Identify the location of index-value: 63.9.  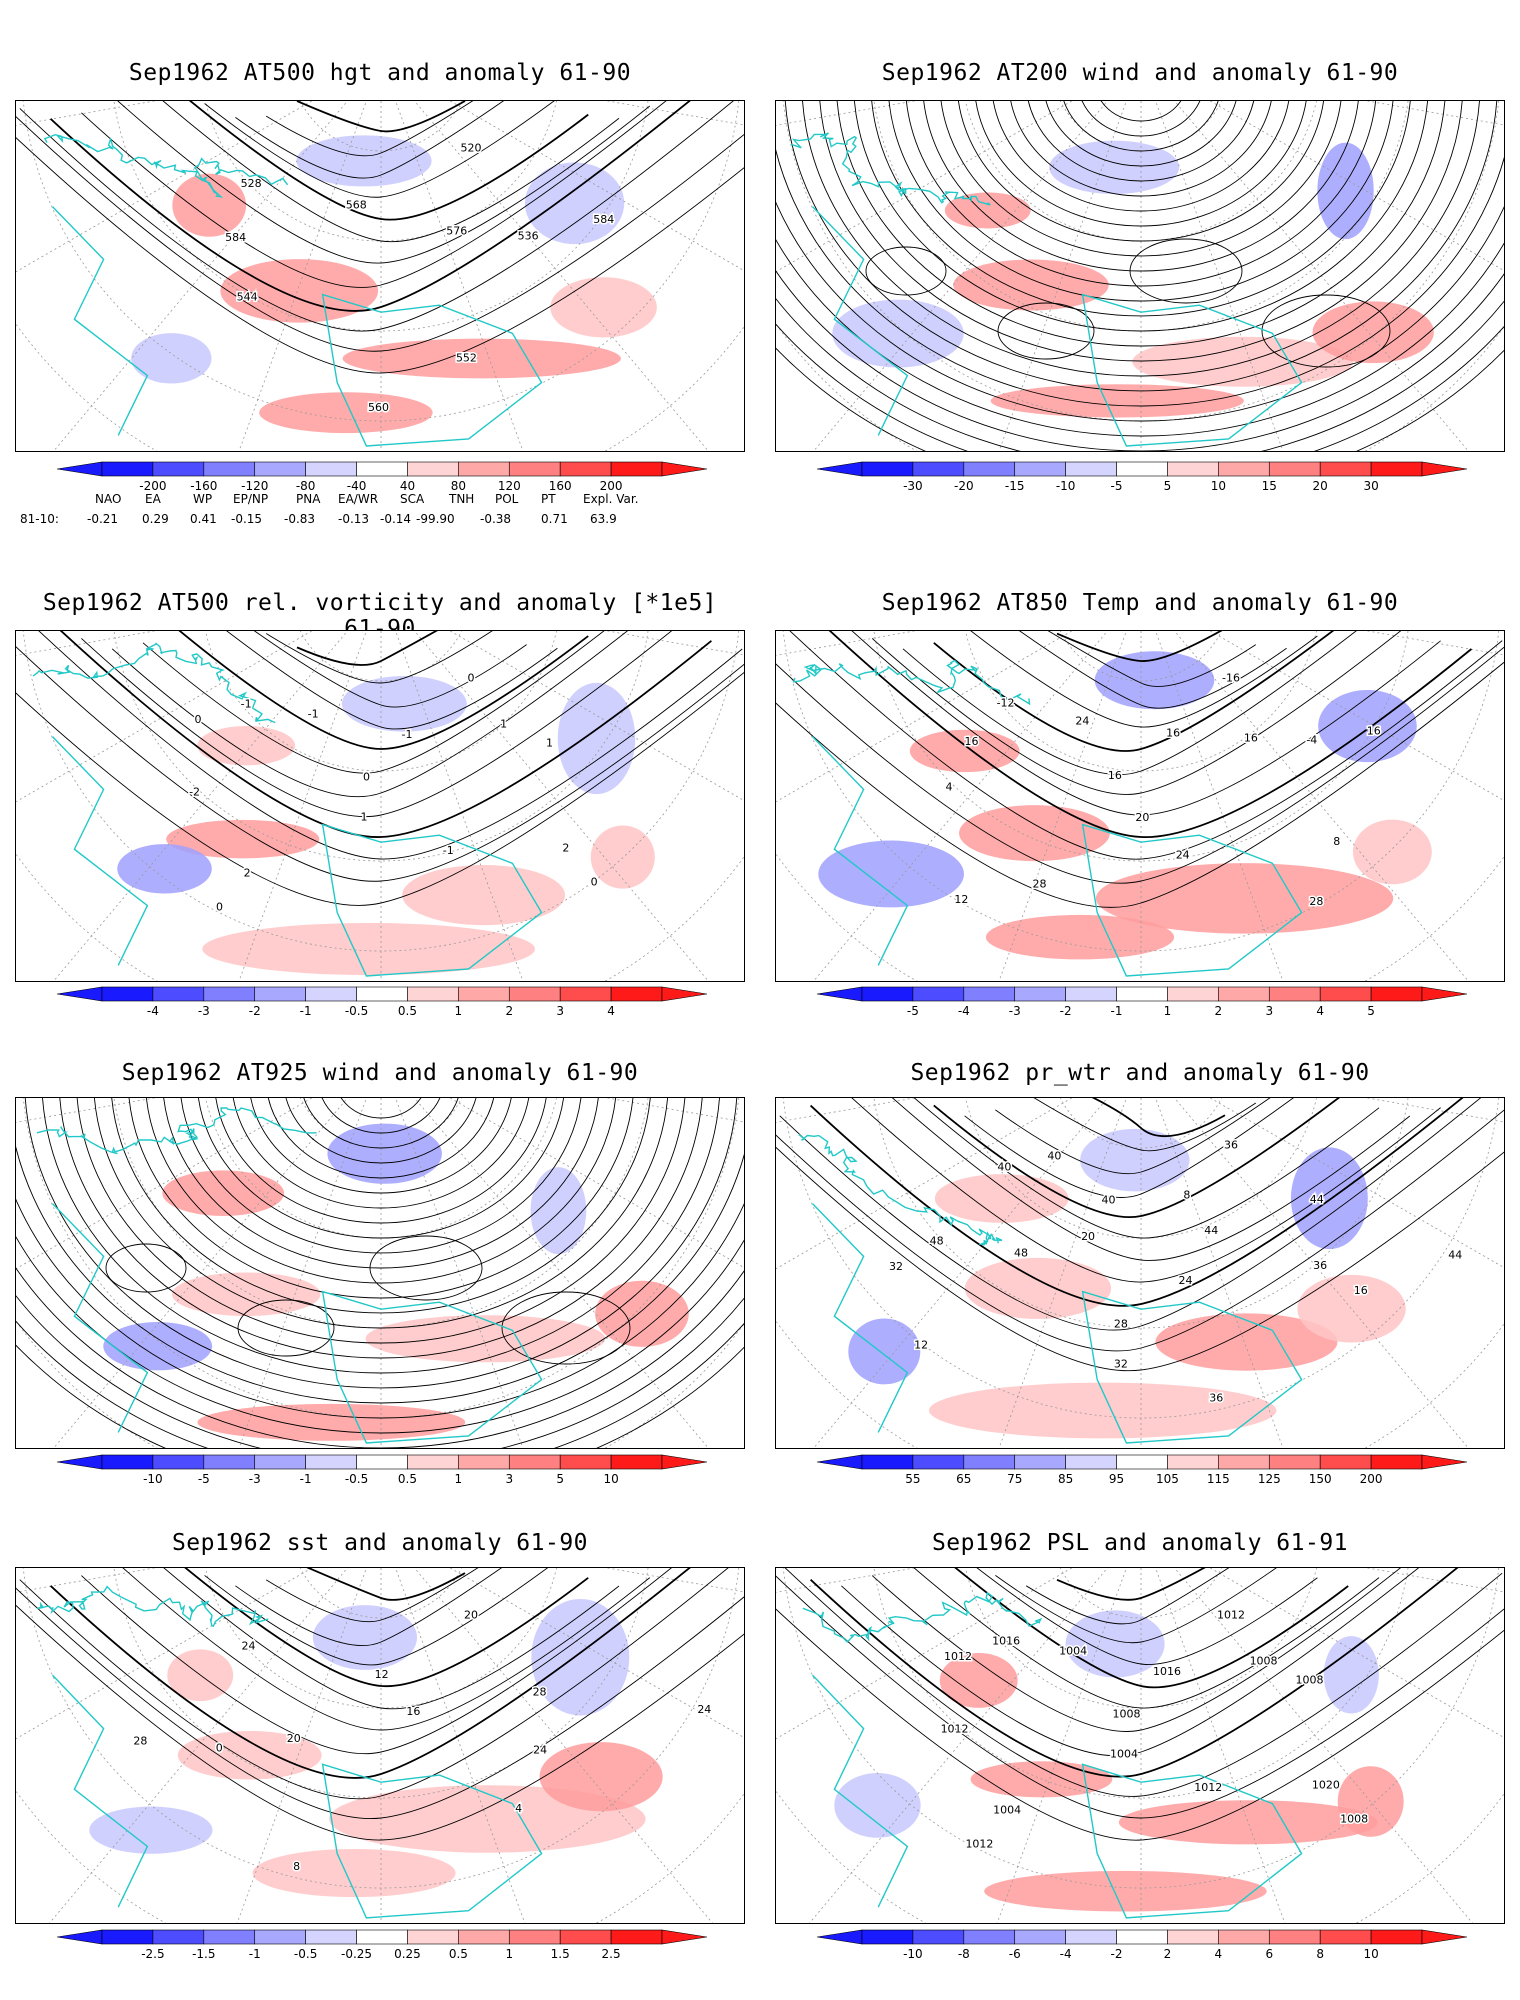
(603, 519).